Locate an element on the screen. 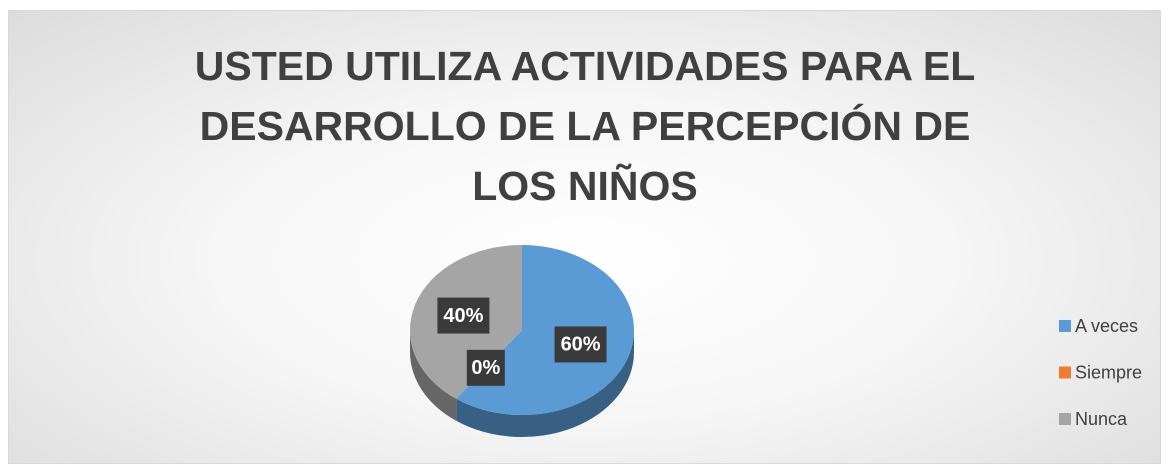  data-label: 0% is located at coordinates (485, 368).